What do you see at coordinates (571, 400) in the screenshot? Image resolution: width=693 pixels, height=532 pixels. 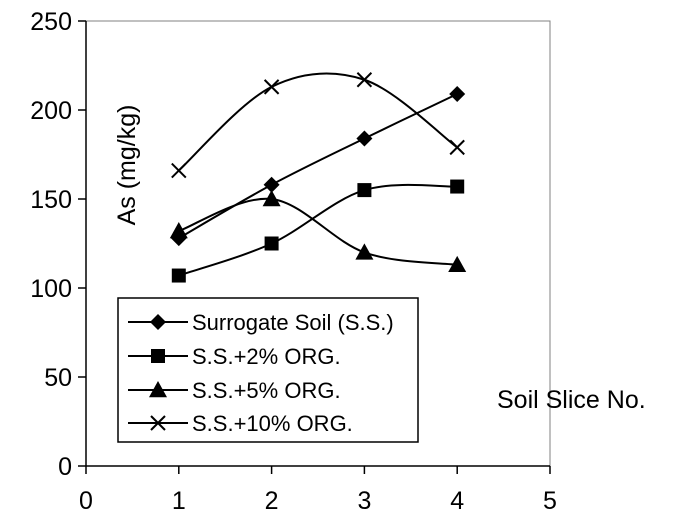 I see `x-axis-title: Soil Slice No.` at bounding box center [571, 400].